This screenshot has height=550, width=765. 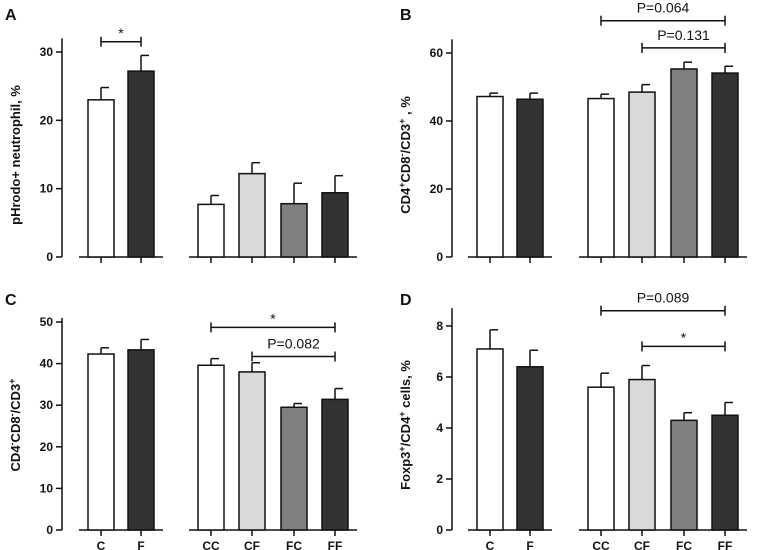 What do you see at coordinates (405, 431) in the screenshot?
I see `y-label-text: /CD4` at bounding box center [405, 431].